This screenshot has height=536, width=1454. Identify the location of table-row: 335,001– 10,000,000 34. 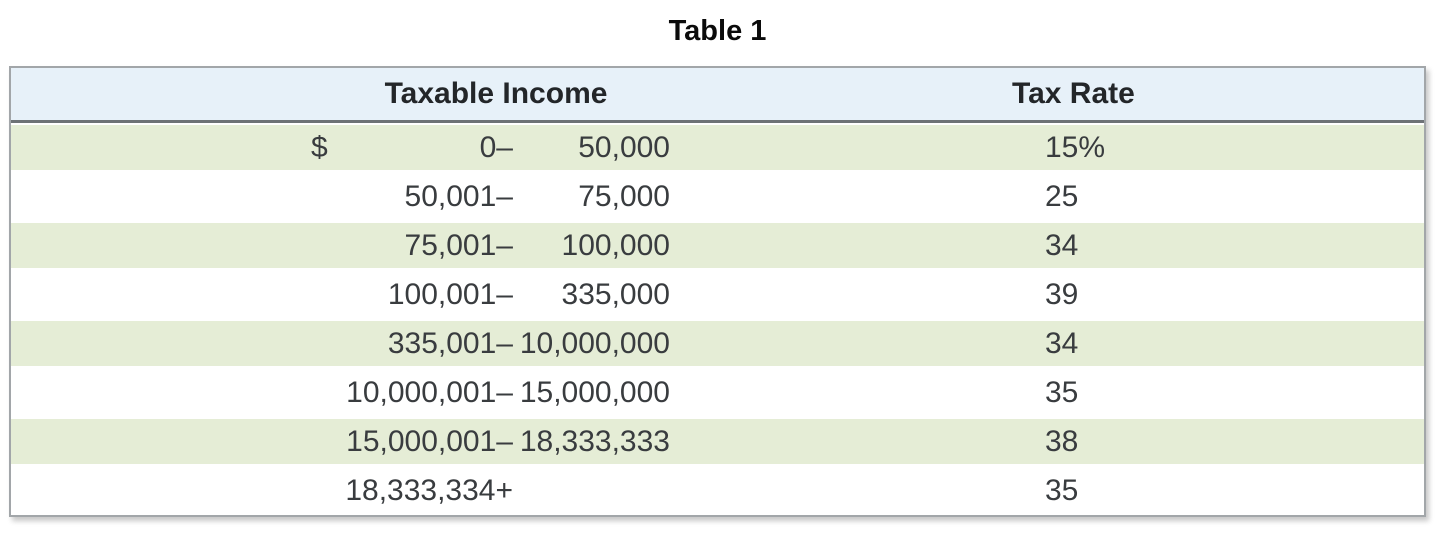
(717, 343).